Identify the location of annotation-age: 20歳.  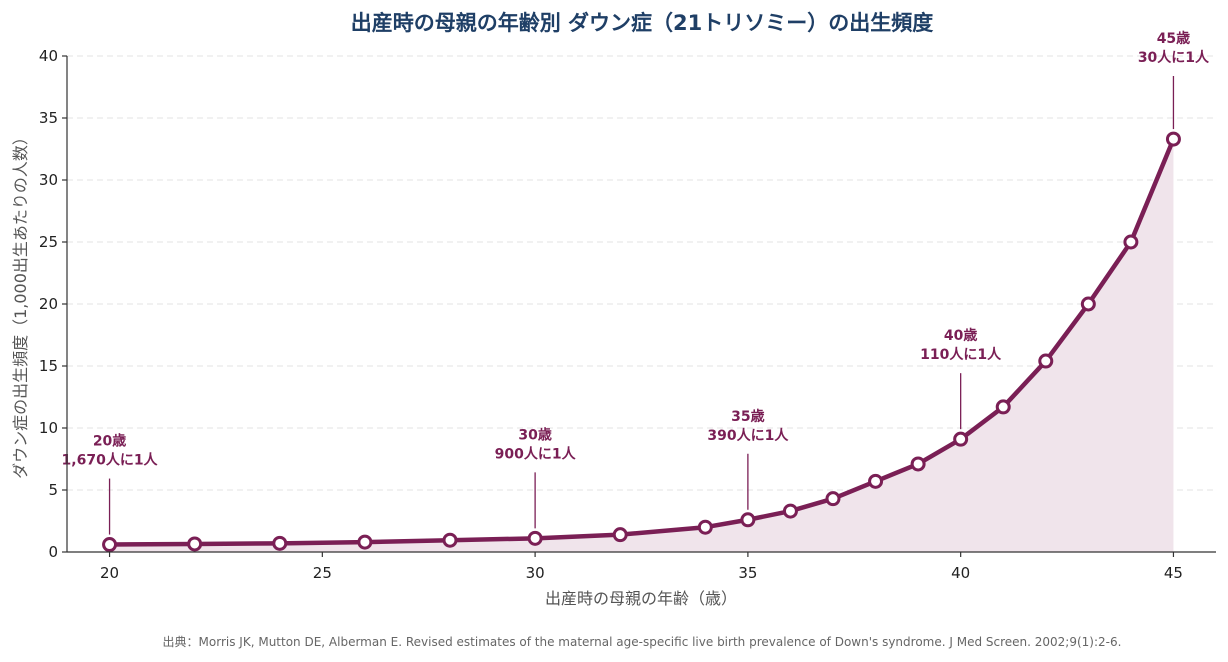
(109, 441).